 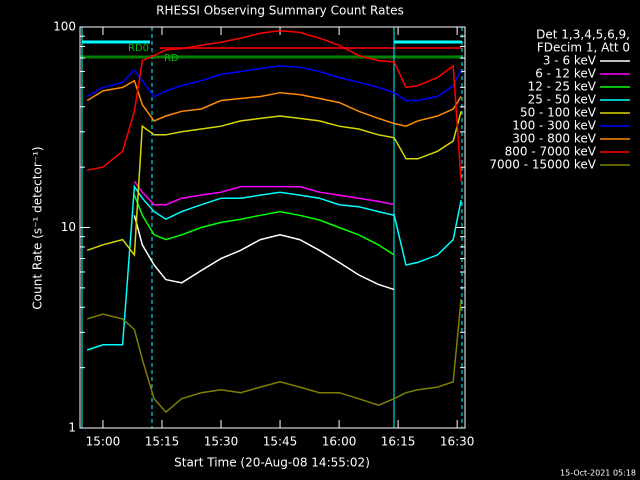 What do you see at coordinates (598, 473) in the screenshot?
I see `footer: 15-Oct-2021 05:18` at bounding box center [598, 473].